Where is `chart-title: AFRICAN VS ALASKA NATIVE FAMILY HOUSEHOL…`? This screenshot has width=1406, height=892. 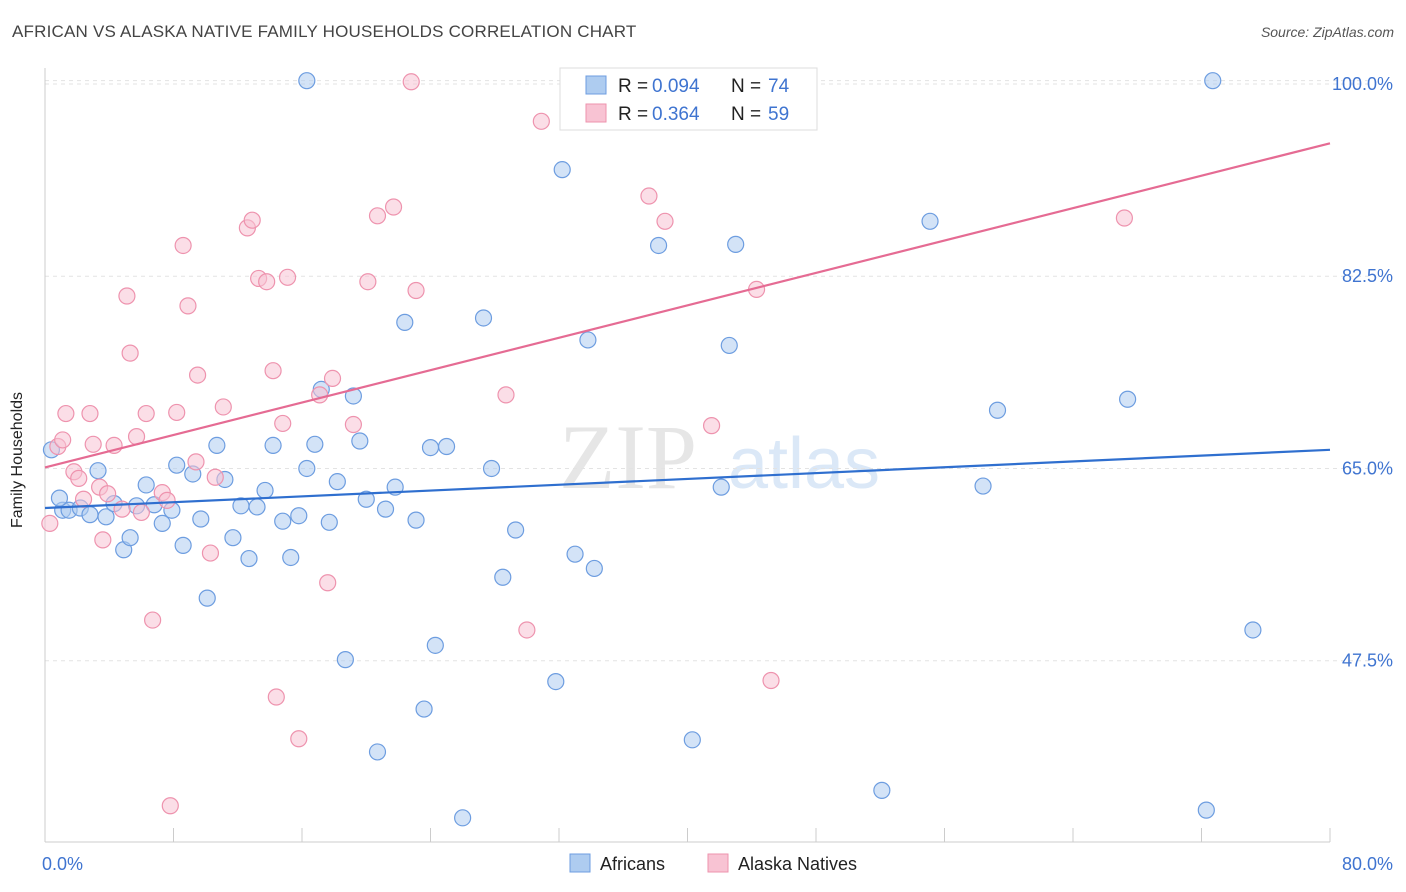
chart-title: AFRICAN VS ALASKA NATIVE FAMILY HOUSEHOL… is located at coordinates (324, 31).